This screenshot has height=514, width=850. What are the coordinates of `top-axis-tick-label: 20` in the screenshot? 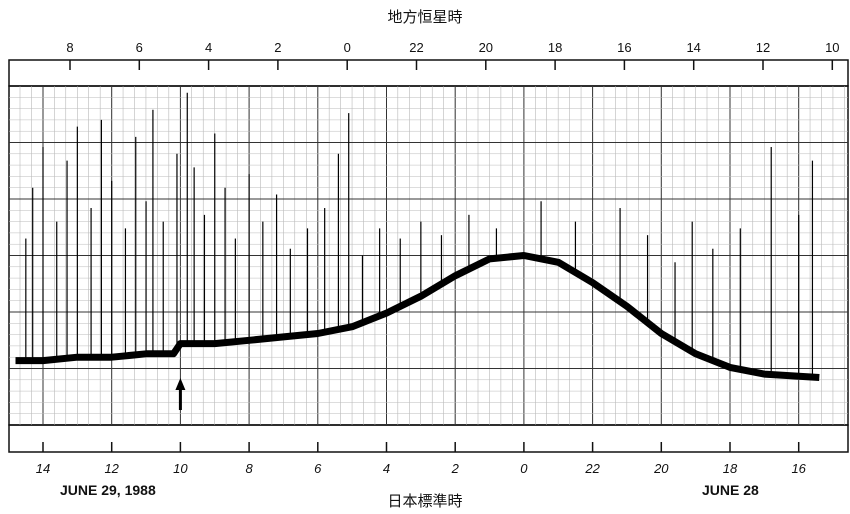 It's located at (486, 47).